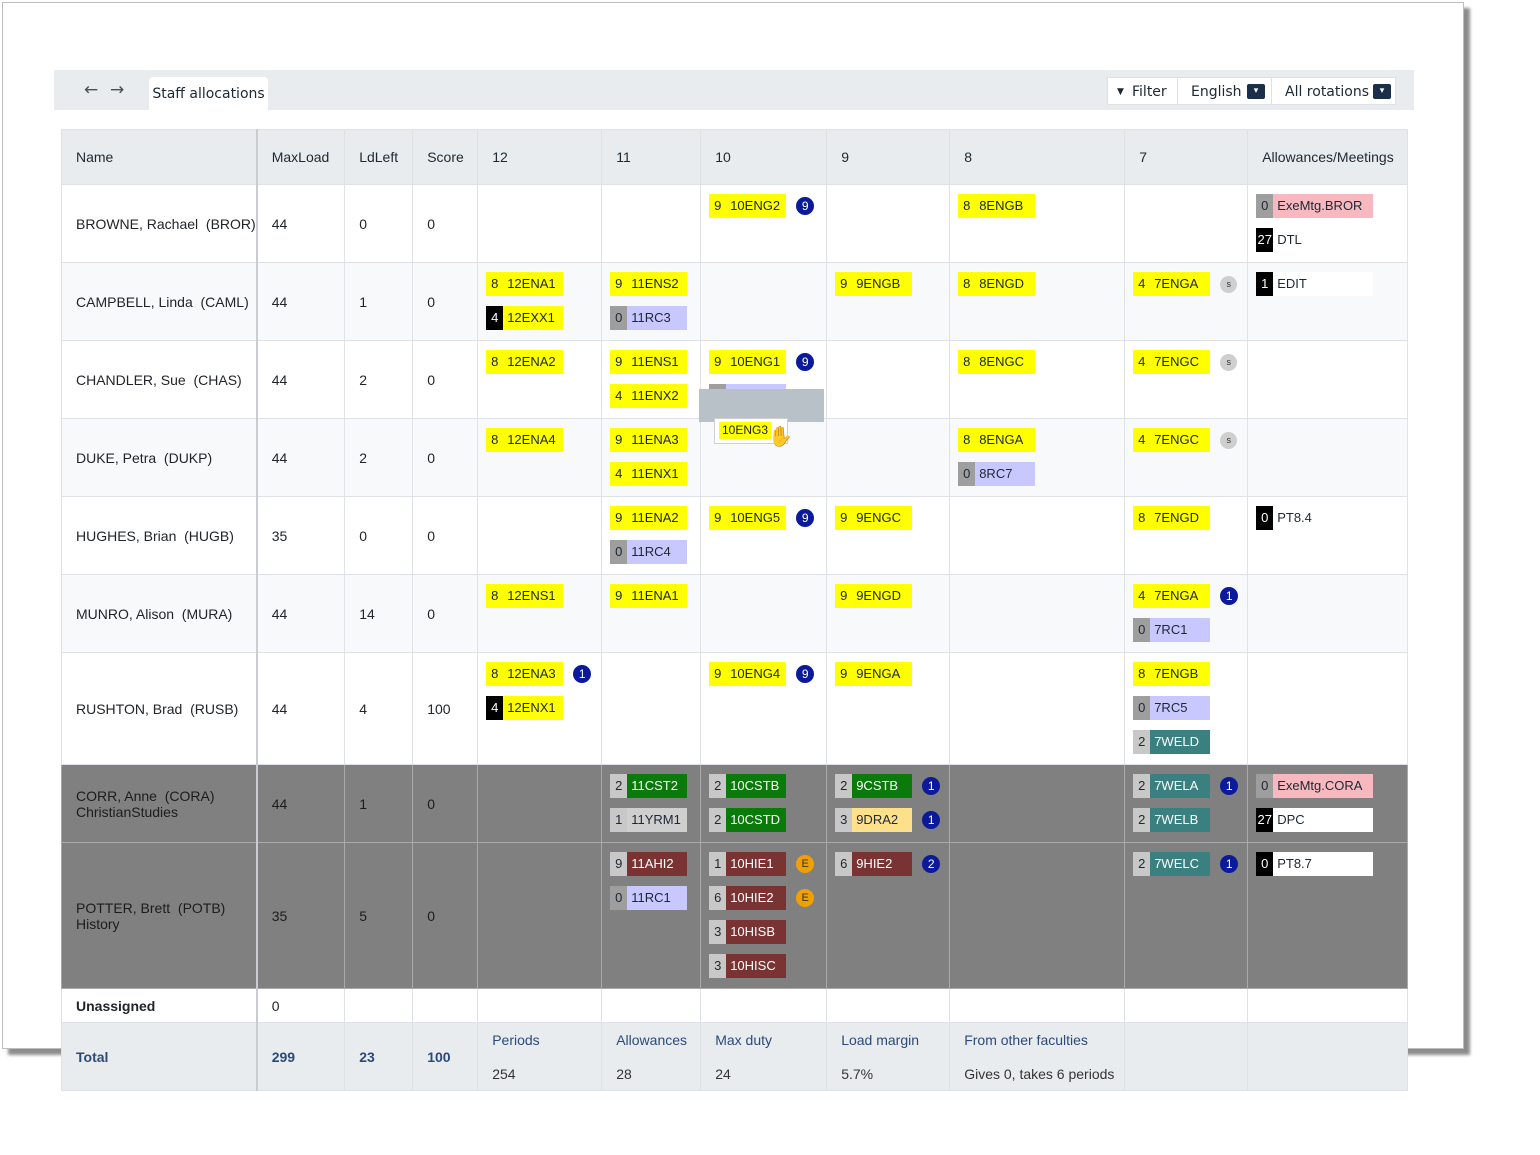 This screenshot has height=1155, width=1540. I want to click on class-chip: 8 12ENA4, so click(543, 440).